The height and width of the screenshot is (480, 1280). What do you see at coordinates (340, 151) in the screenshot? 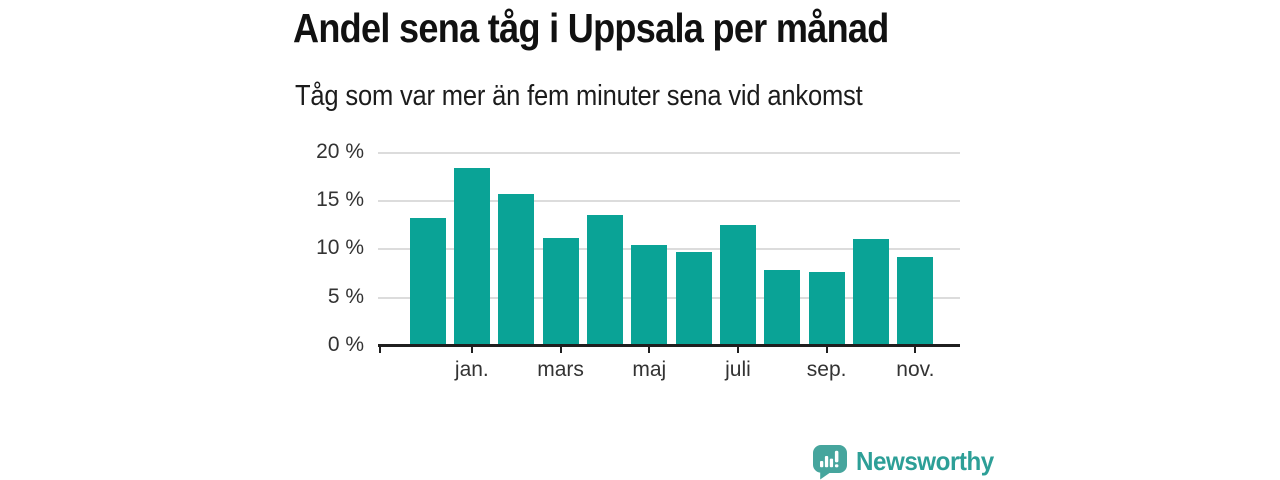
I see `y-axis-tick-label: 20 %` at bounding box center [340, 151].